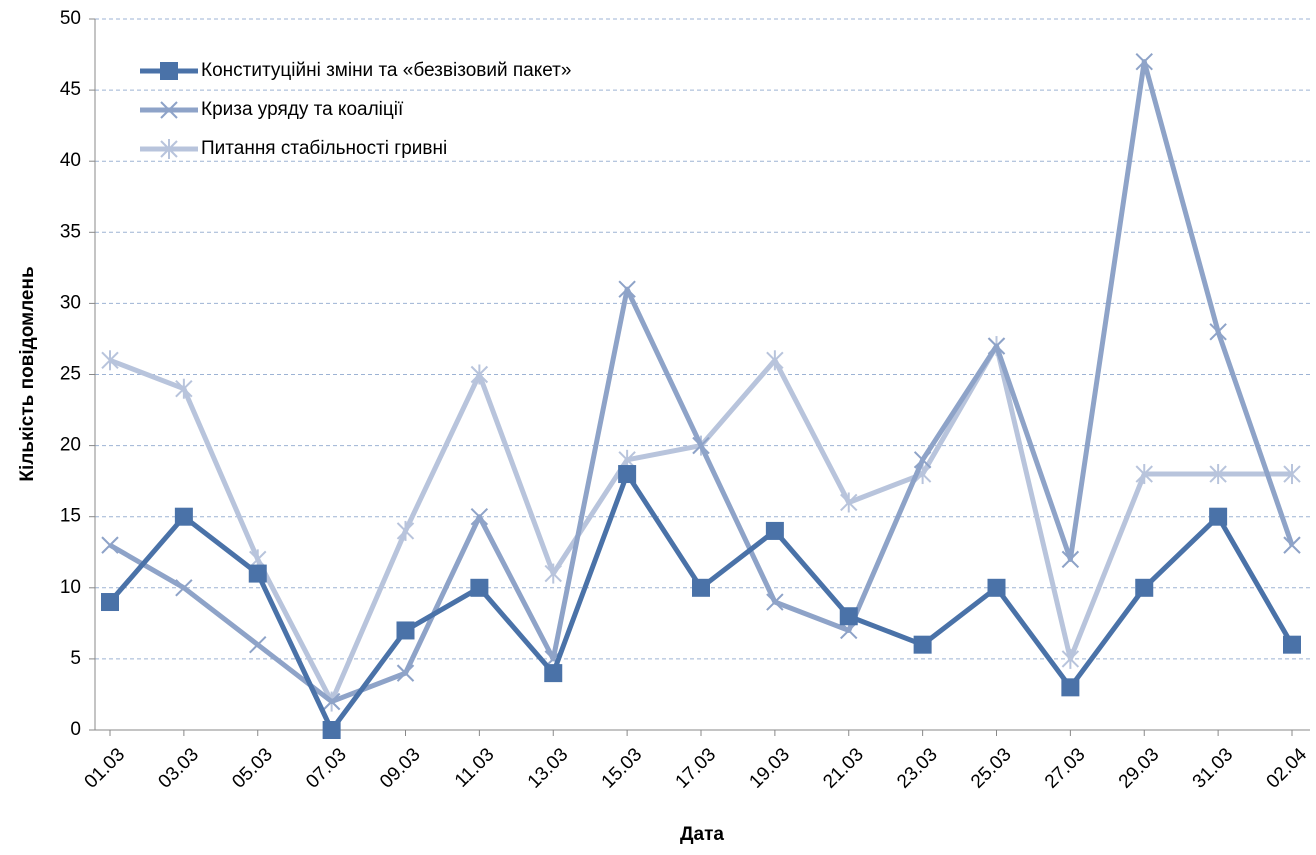 The width and height of the screenshot is (1316, 855). Describe the element at coordinates (252, 768) in the screenshot. I see `x-tick-label: 05.03` at that location.